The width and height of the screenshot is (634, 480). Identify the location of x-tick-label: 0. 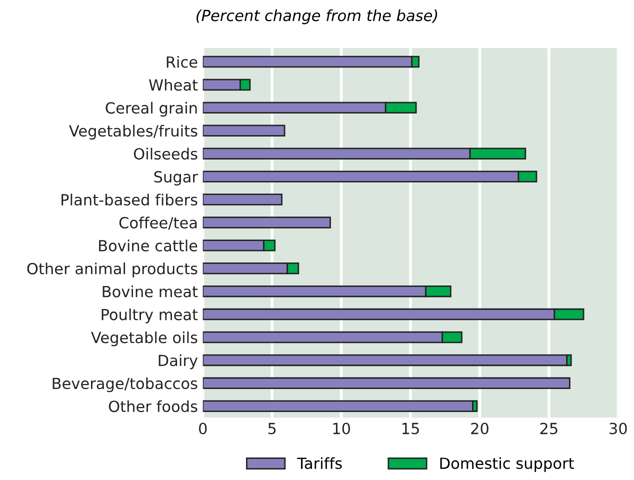
(203, 428).